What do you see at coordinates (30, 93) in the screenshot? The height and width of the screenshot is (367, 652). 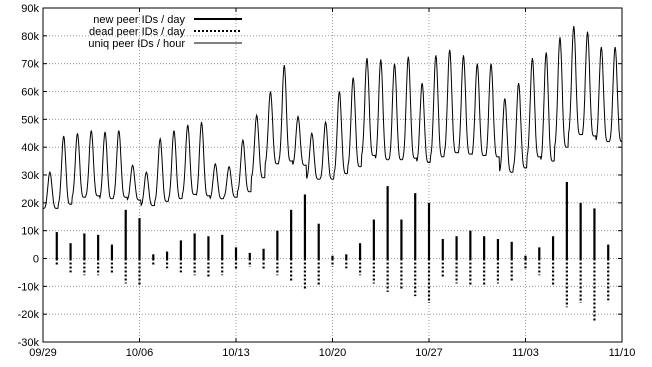 I see `y-tick-label: 60k` at bounding box center [30, 93].